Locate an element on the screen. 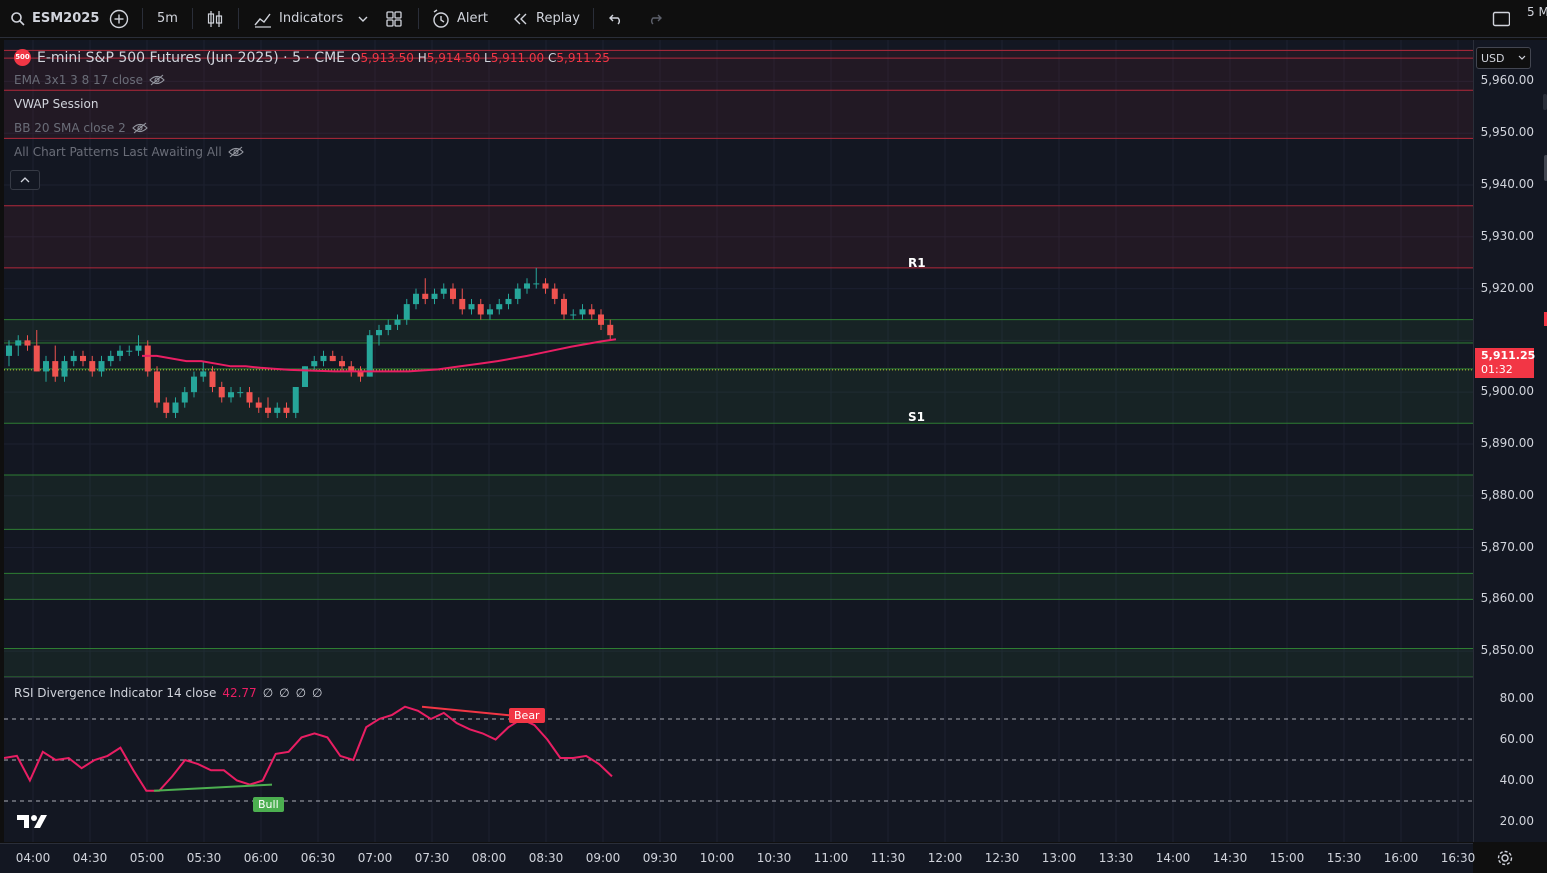  indicators-label: Indicators is located at coordinates (311, 18).